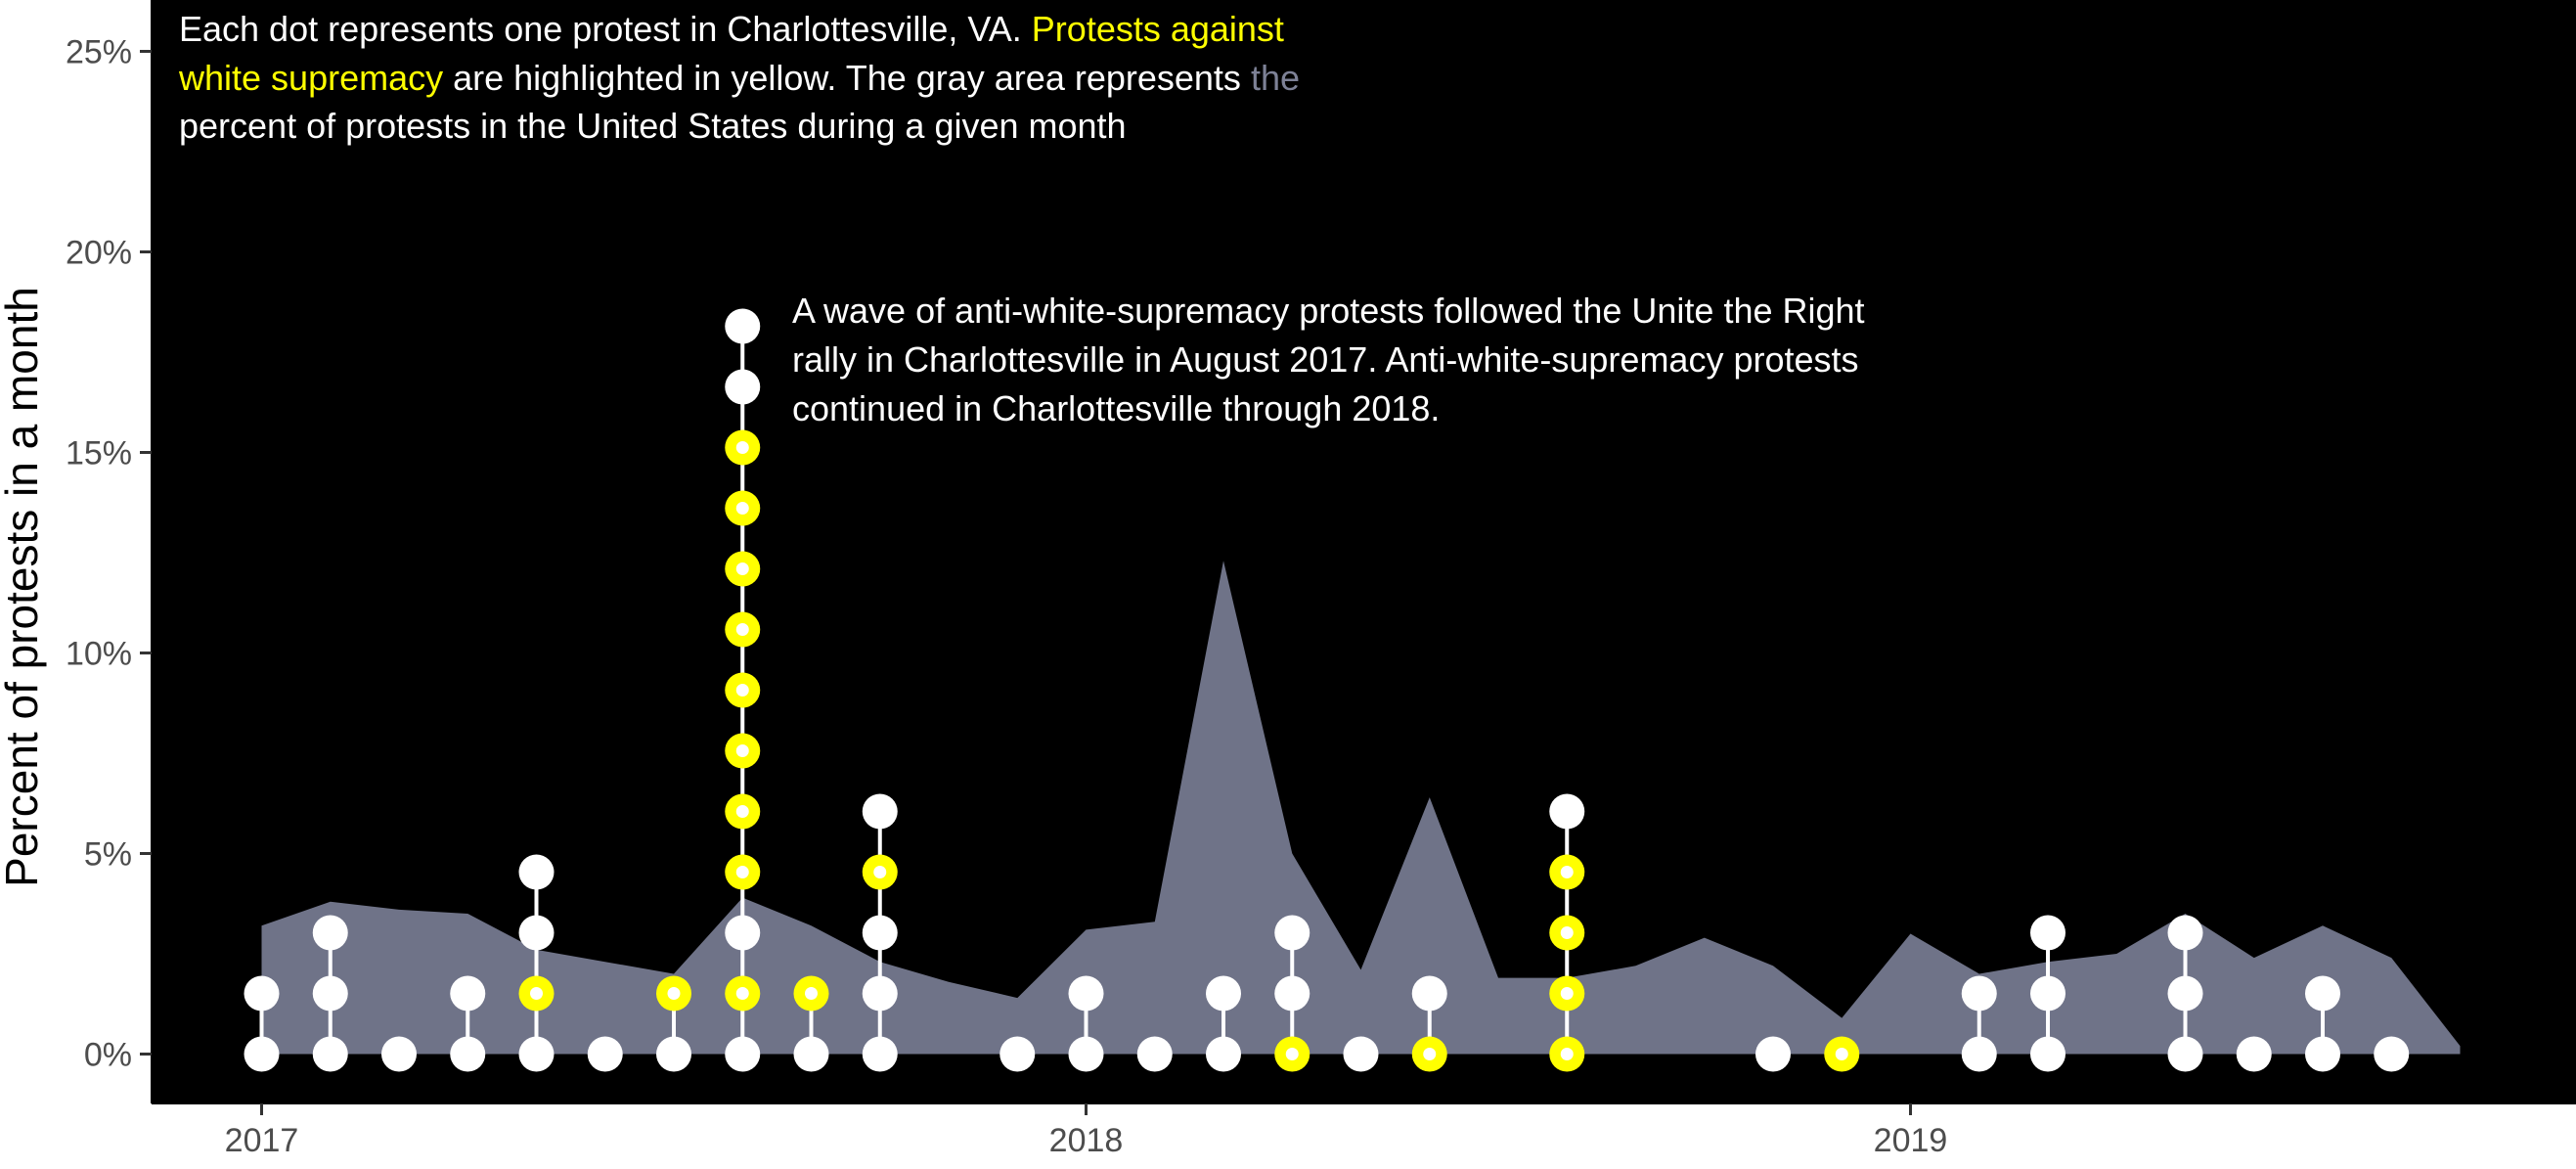 The height and width of the screenshot is (1169, 2576). I want to click on y-tick-label: 25%, so click(99, 52).